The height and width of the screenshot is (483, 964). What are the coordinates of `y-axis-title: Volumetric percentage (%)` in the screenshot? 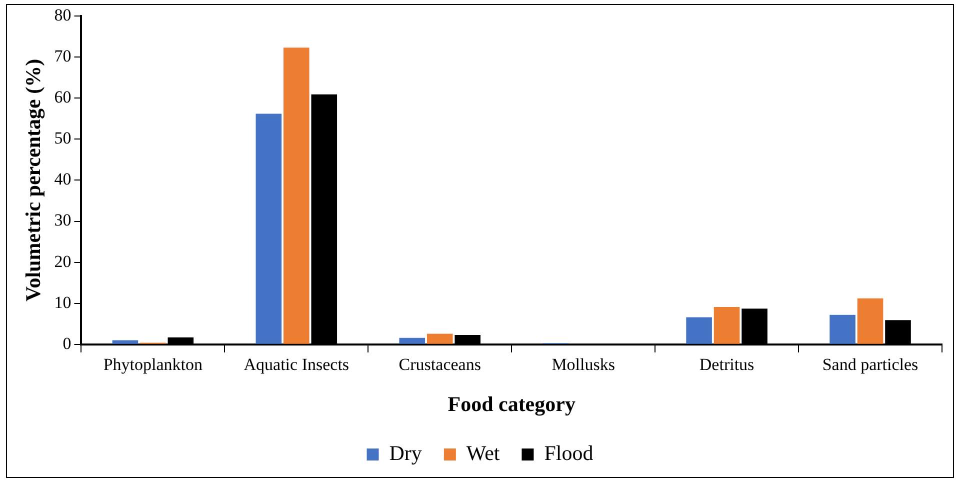 It's located at (33, 180).